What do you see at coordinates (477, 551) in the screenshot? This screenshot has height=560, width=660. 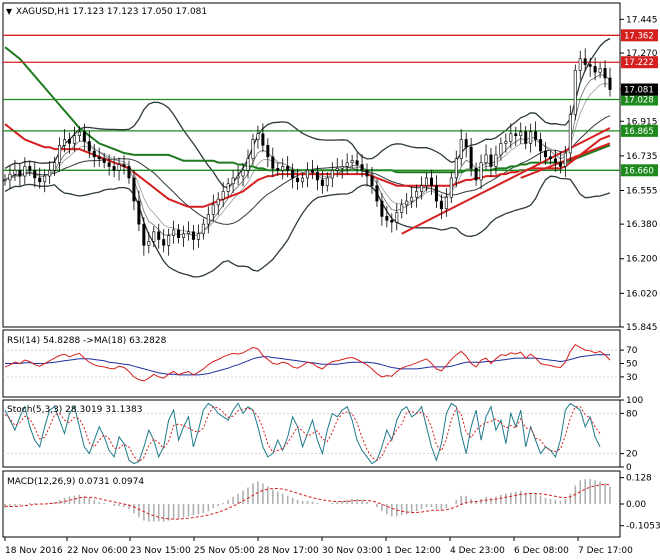 I see `x-tick-label: 4 Dec 23:00` at bounding box center [477, 551].